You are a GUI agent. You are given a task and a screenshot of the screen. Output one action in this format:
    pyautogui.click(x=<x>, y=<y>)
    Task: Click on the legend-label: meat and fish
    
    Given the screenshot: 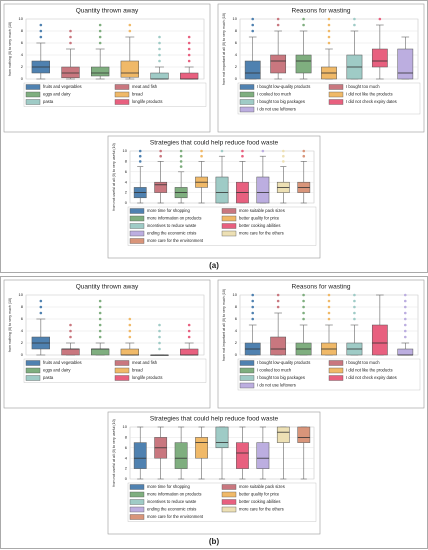 What is the action you would take?
    pyautogui.click(x=145, y=86)
    